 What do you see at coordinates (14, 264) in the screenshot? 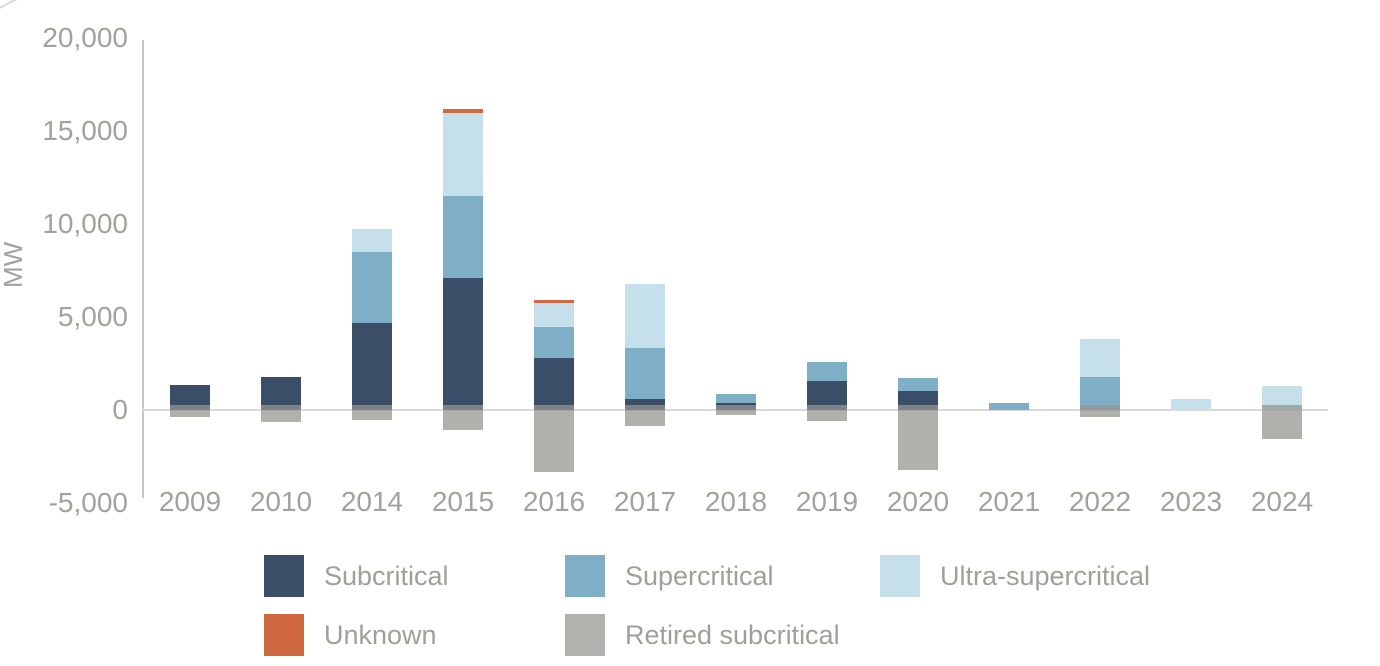
I see `y-axis-title: MW` at bounding box center [14, 264].